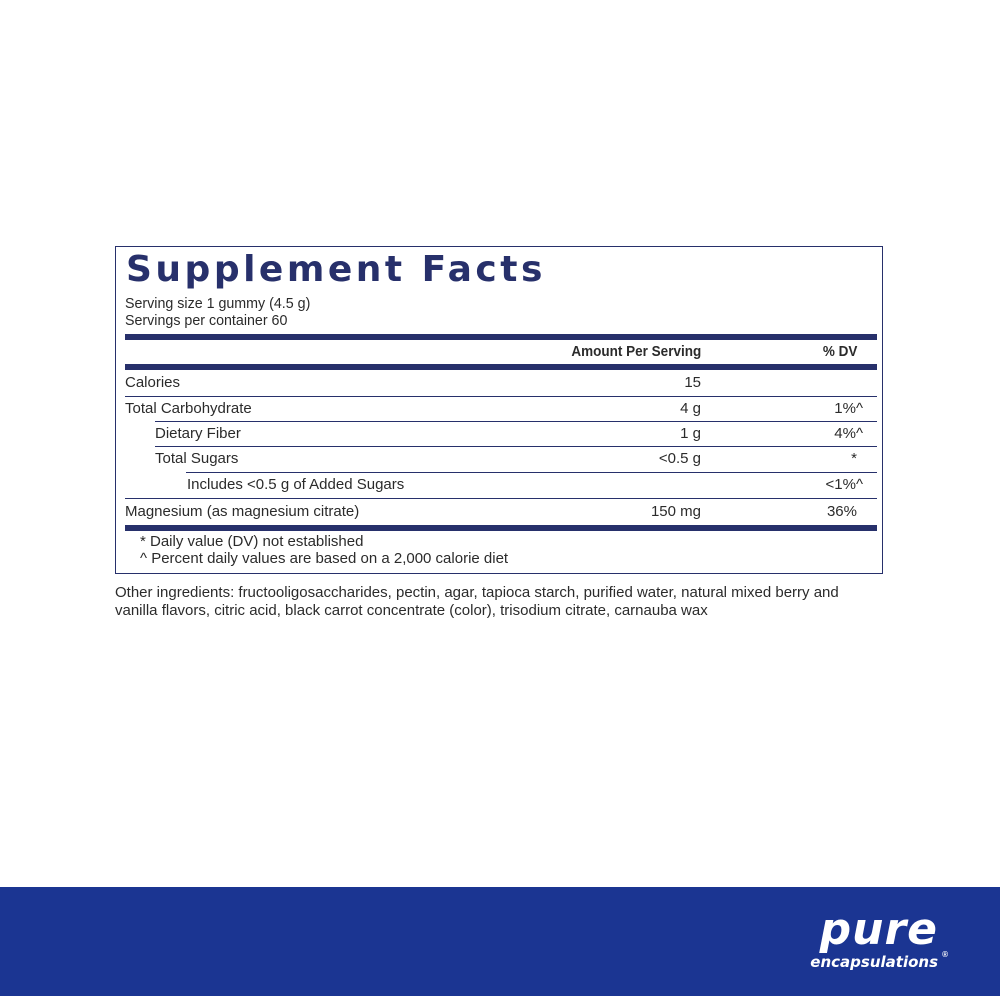 The image size is (1000, 996). Describe the element at coordinates (153, 382) in the screenshot. I see `nutrient-name: Calories` at that location.